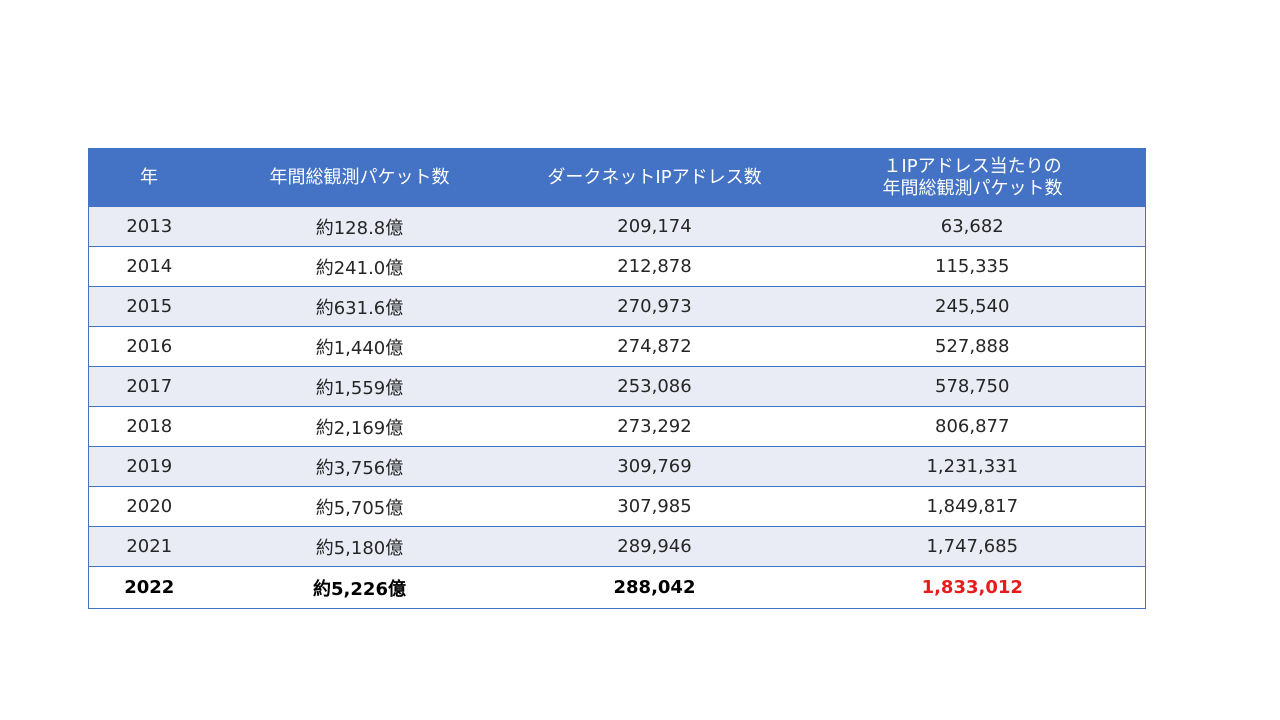 Image resolution: width=1280 pixels, height=720 pixels. I want to click on table-row: 2021 約5,180億 289,946 1,747,685, so click(617, 546).